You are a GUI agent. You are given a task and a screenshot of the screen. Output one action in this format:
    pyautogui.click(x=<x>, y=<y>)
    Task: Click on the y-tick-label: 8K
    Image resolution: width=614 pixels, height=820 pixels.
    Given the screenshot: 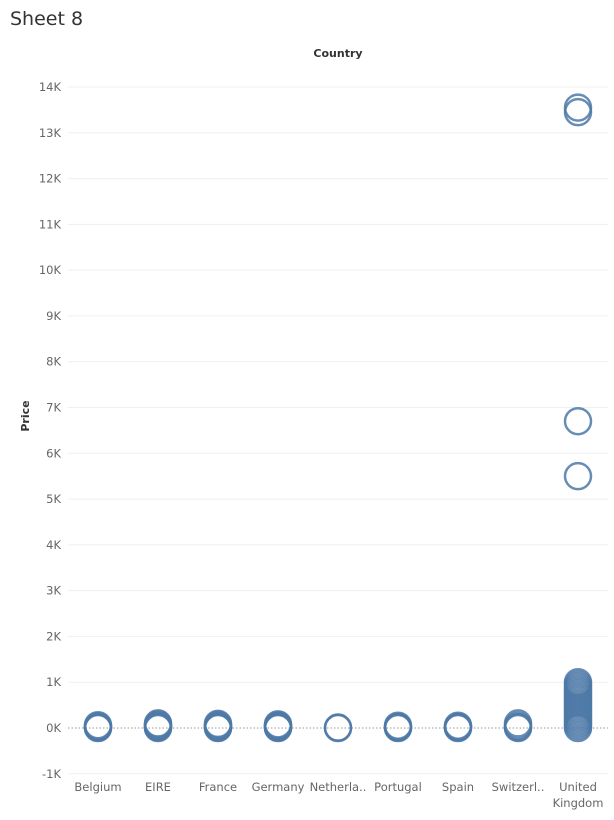 What is the action you would take?
    pyautogui.click(x=53, y=362)
    